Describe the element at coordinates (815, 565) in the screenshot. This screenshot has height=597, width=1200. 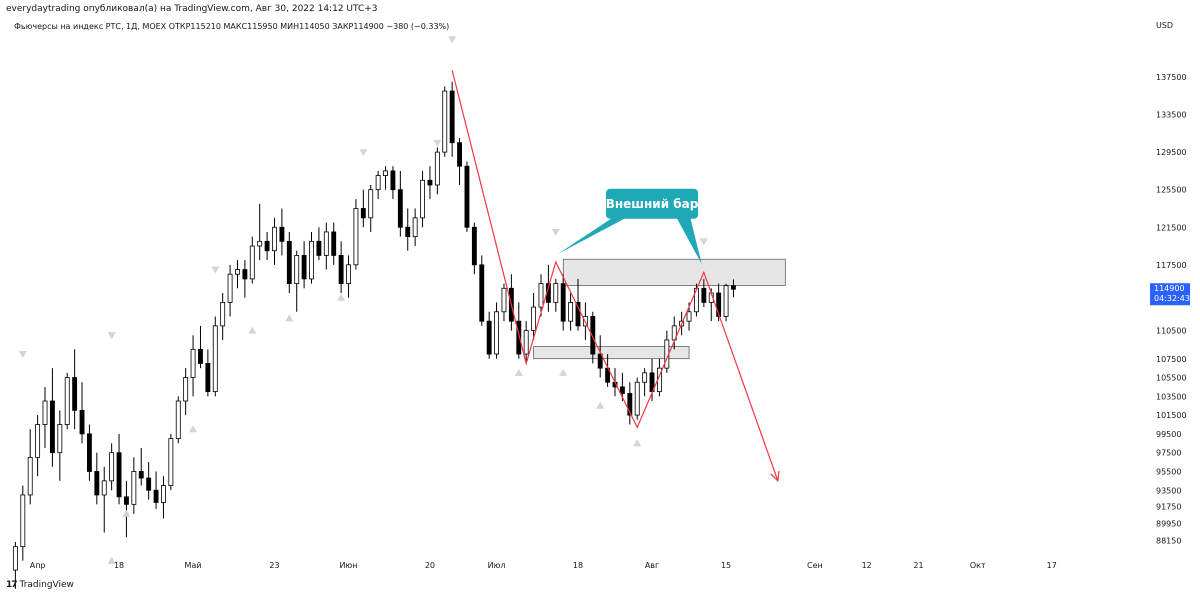
I see `x-tick-label: Сен` at that location.